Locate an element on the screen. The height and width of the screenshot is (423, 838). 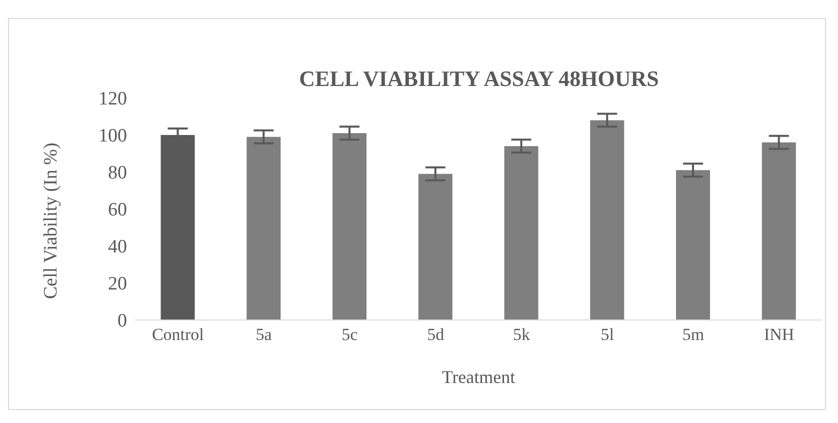
x-tick-label: 5k is located at coordinates (521, 334).